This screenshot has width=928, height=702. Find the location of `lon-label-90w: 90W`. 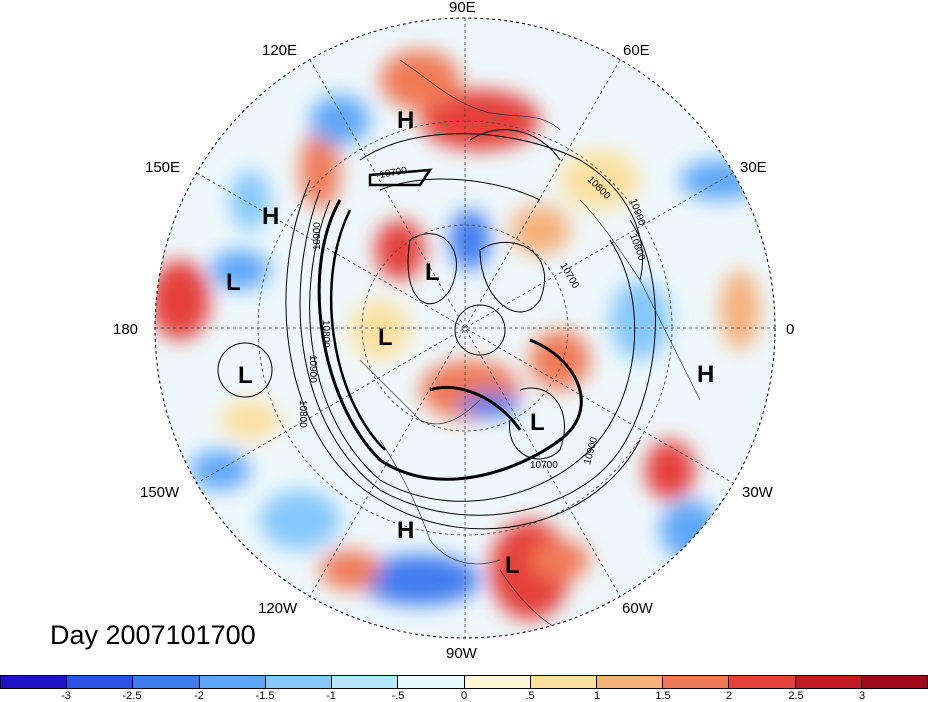

lon-label-90w: 90W is located at coordinates (462, 653).